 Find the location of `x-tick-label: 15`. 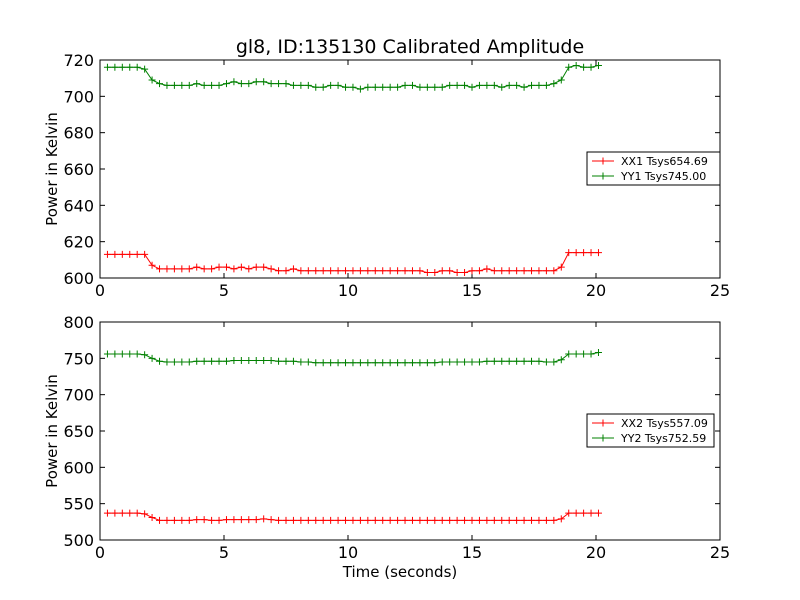

x-tick-label: 15 is located at coordinates (472, 552).